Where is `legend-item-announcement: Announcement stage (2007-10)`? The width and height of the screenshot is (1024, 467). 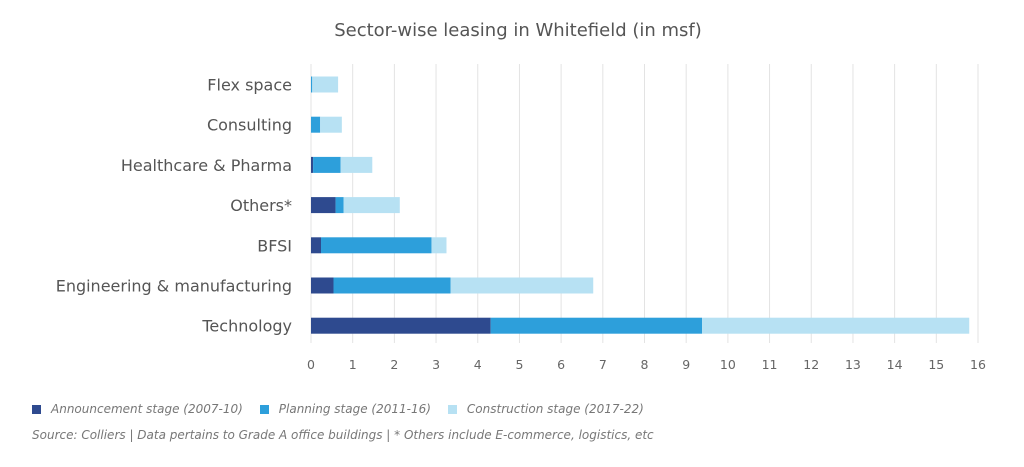
legend-item-announcement: Announcement stage (2007-10) is located at coordinates (137, 409).